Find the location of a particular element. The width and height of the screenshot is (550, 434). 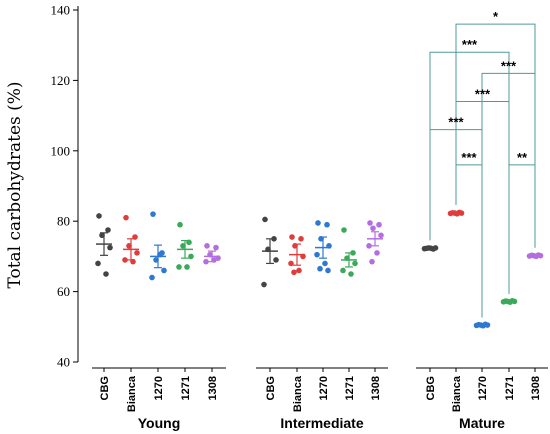

significance-layer: **************** ** is located at coordinates (482, 163).